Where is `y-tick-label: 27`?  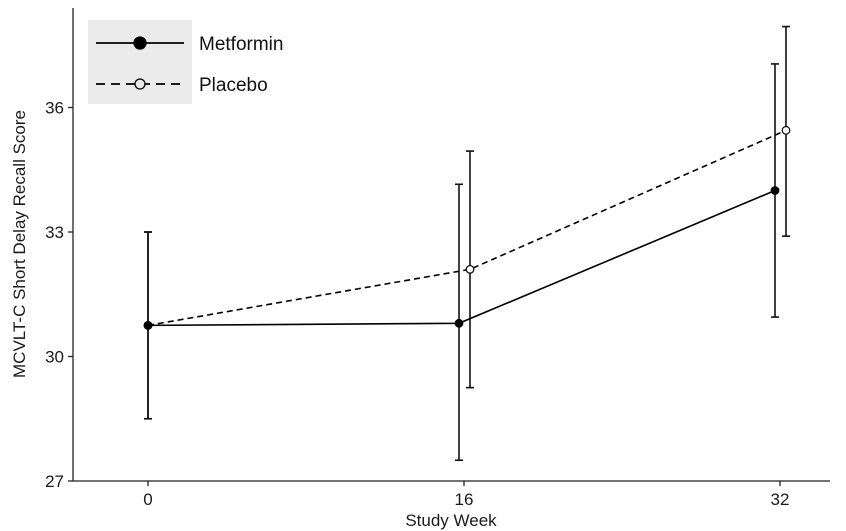
y-tick-label: 27 is located at coordinates (54, 481).